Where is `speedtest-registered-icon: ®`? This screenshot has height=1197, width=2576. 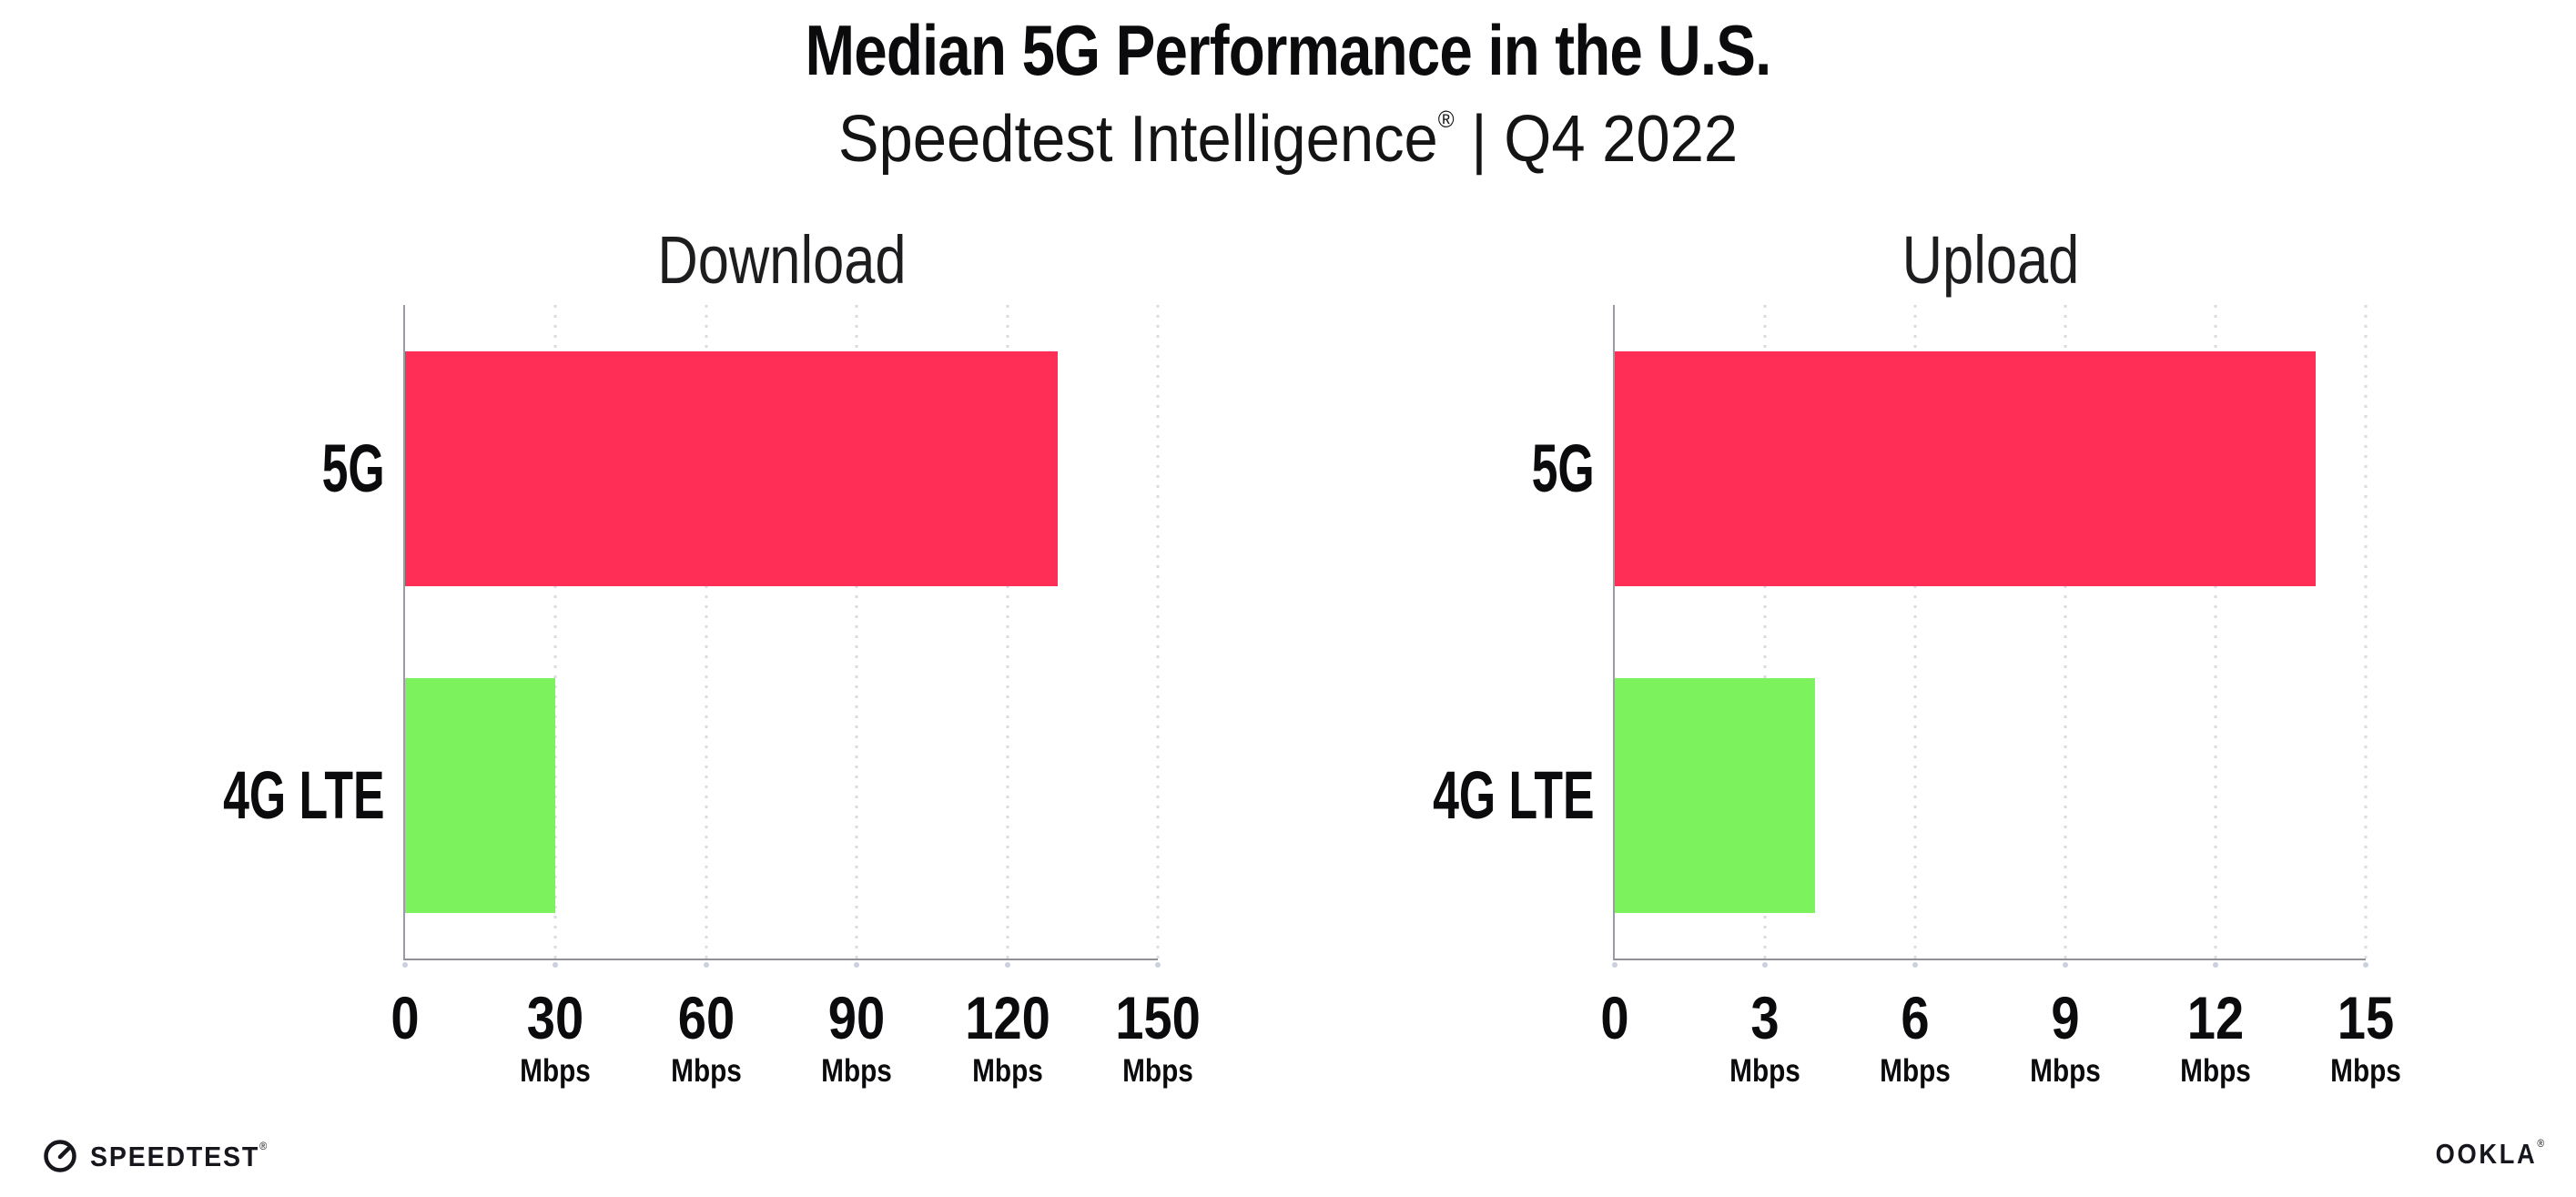
speedtest-registered-icon: ® is located at coordinates (264, 1146).